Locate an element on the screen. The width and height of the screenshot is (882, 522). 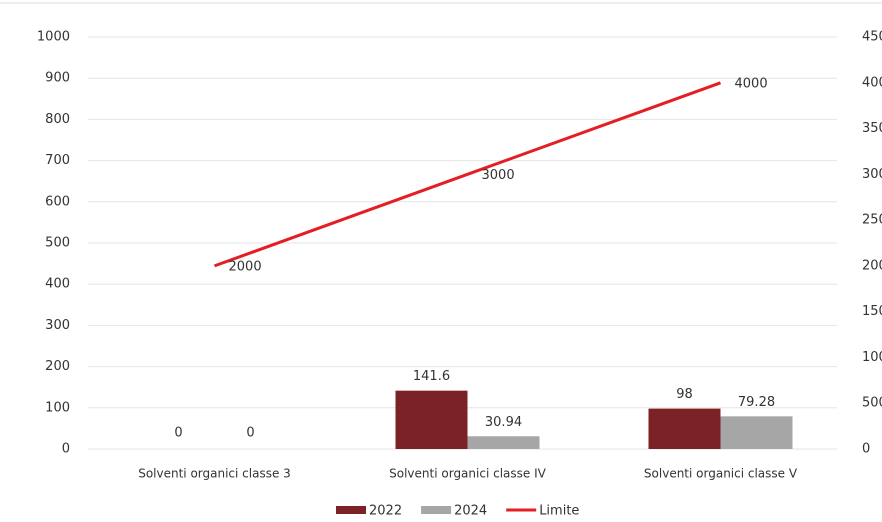
x-tick-label: Solventi organici classe V is located at coordinates (721, 474).